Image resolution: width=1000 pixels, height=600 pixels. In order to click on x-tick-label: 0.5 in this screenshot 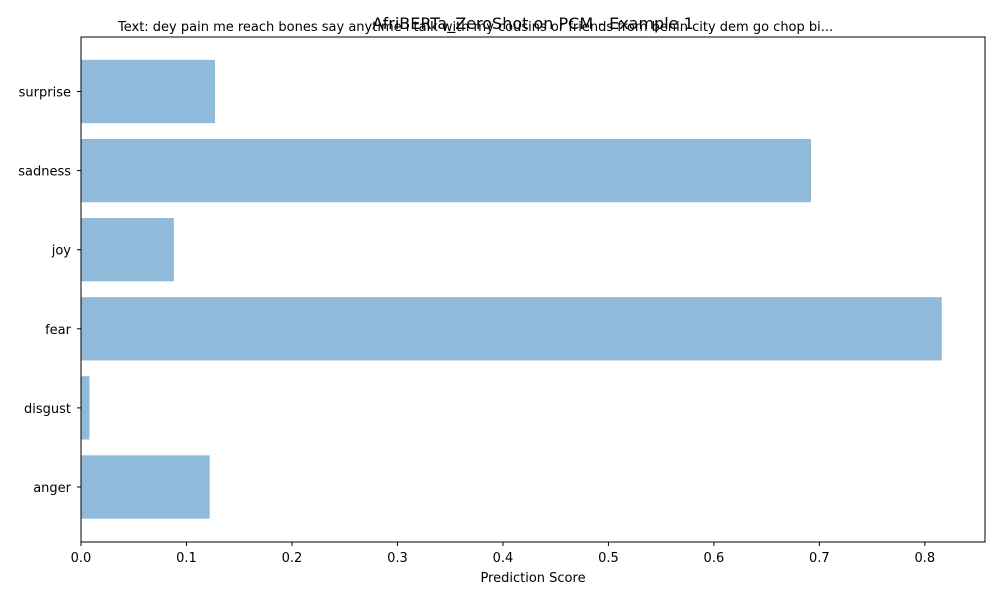, I will do `click(608, 558)`.